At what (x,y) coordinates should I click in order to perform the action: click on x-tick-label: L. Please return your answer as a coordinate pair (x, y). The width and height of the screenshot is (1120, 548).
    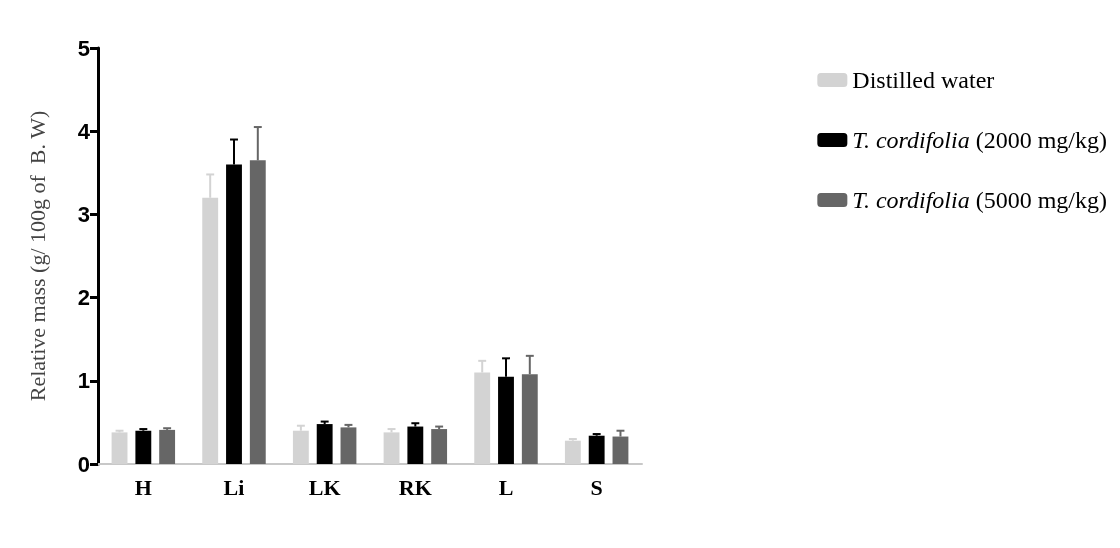
    Looking at the image, I should click on (506, 487).